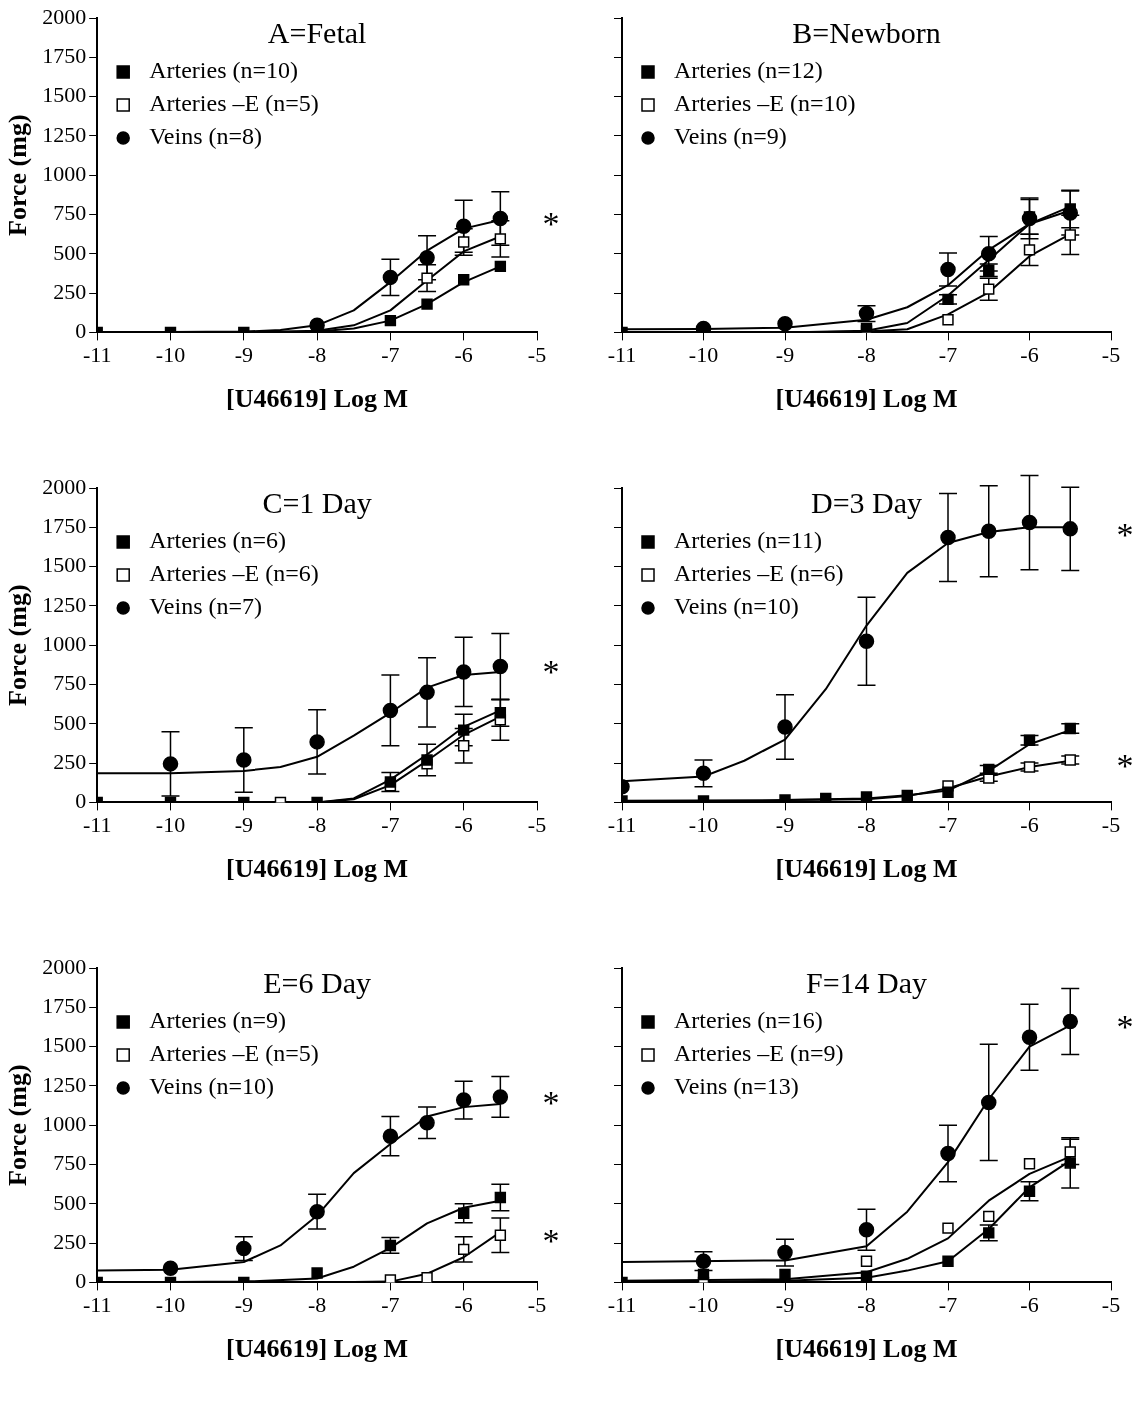  Describe the element at coordinates (224, 70) in the screenshot. I see `legend-label: Arteries (n=10)` at that location.